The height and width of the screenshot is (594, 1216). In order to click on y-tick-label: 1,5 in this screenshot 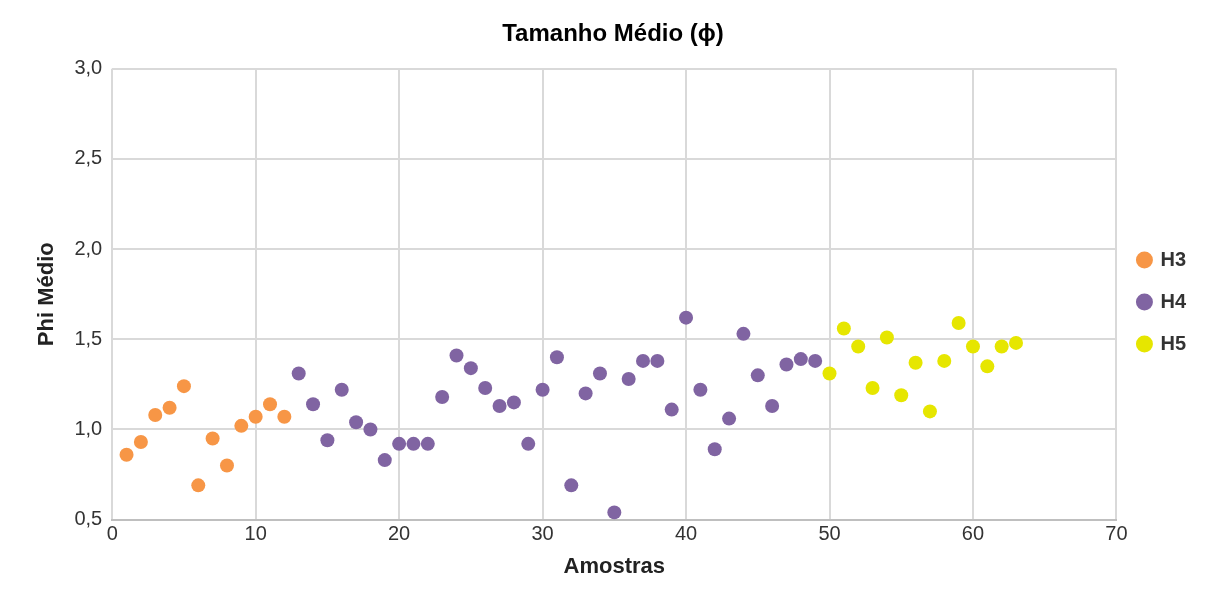, I will do `click(88, 337)`.